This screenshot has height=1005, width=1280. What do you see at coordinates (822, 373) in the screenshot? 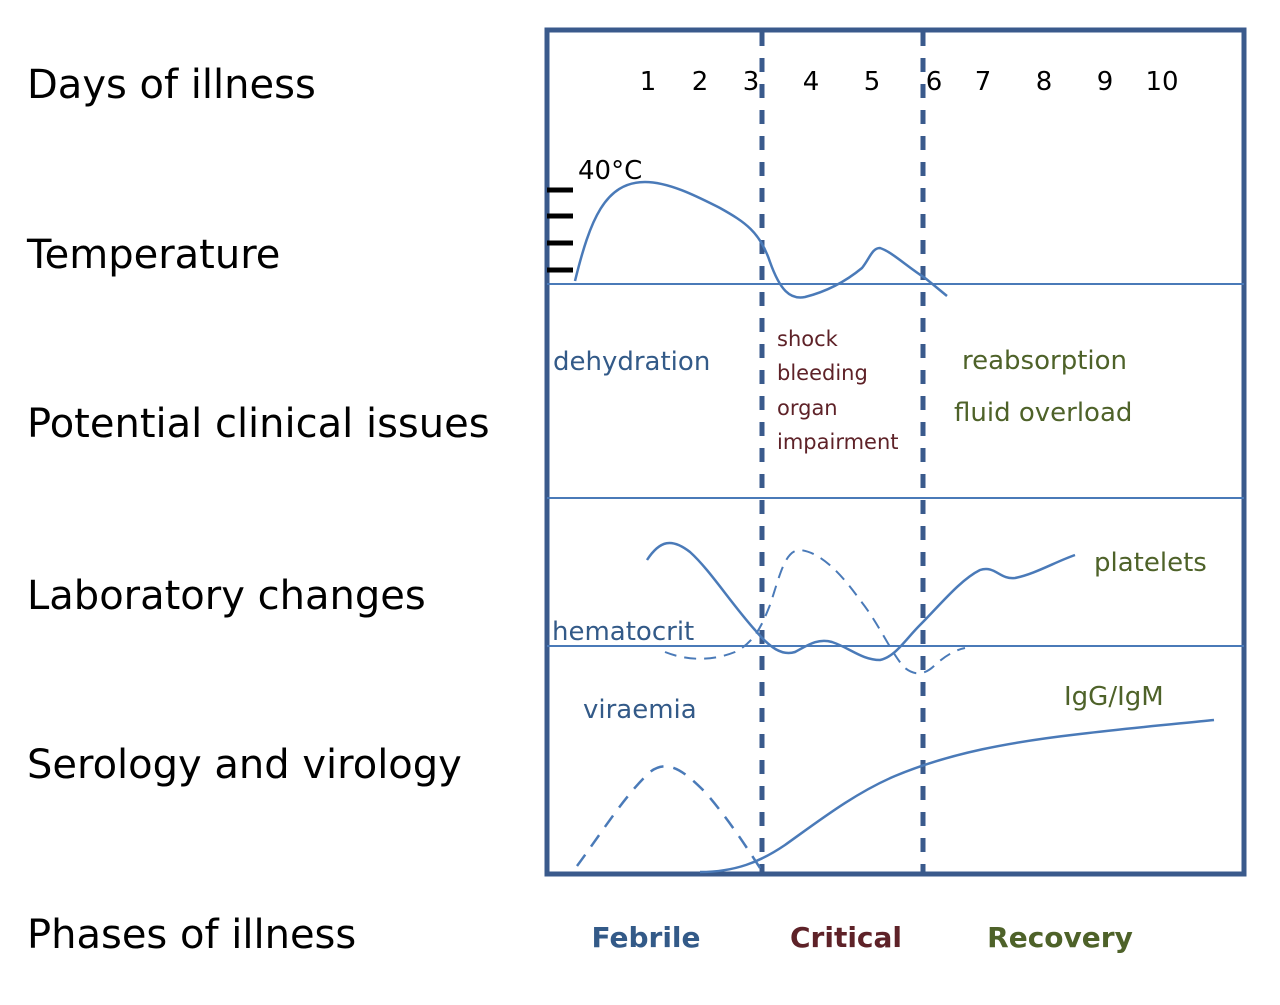
I see `issue-bleeding: bleeding` at bounding box center [822, 373].